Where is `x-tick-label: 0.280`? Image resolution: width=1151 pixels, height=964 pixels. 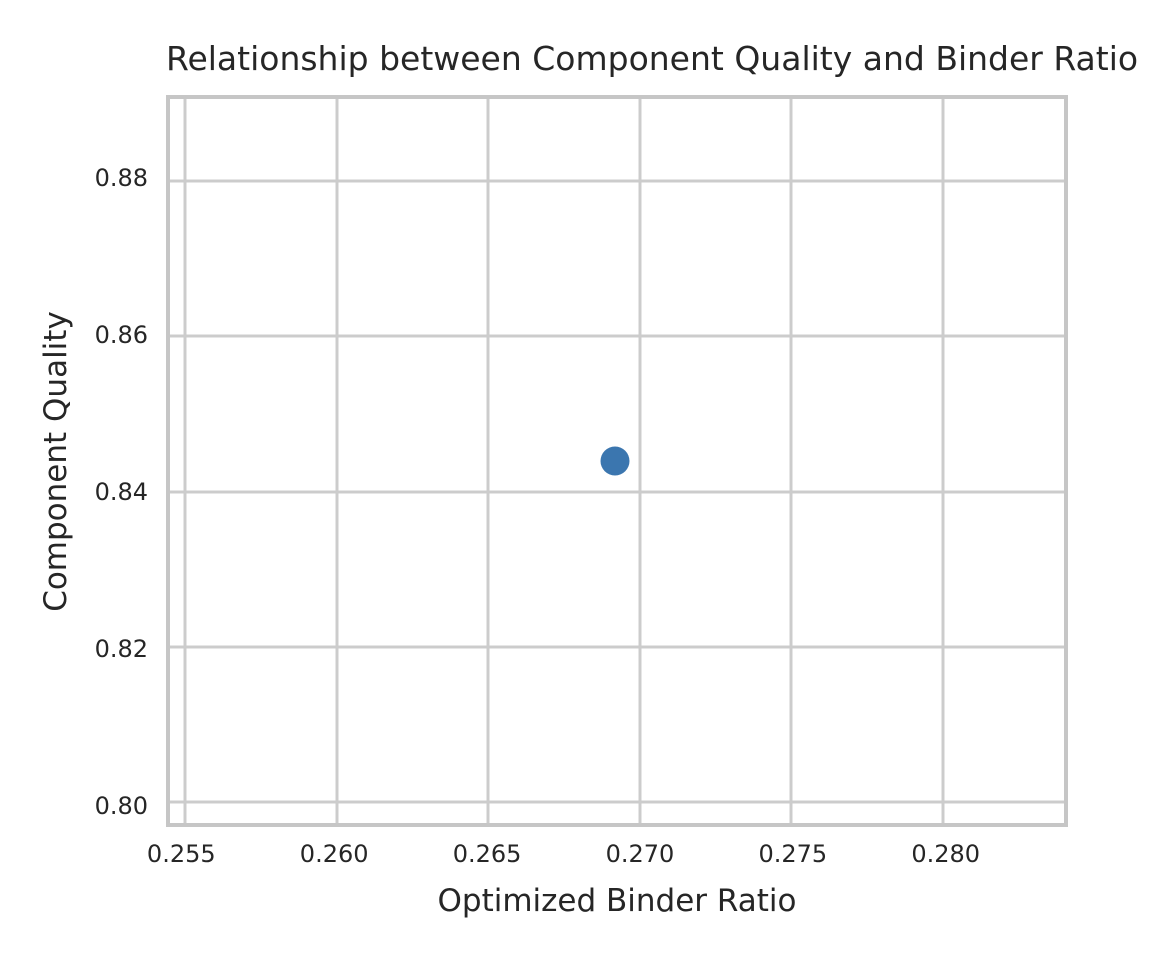 x-tick-label: 0.280 is located at coordinates (946, 854).